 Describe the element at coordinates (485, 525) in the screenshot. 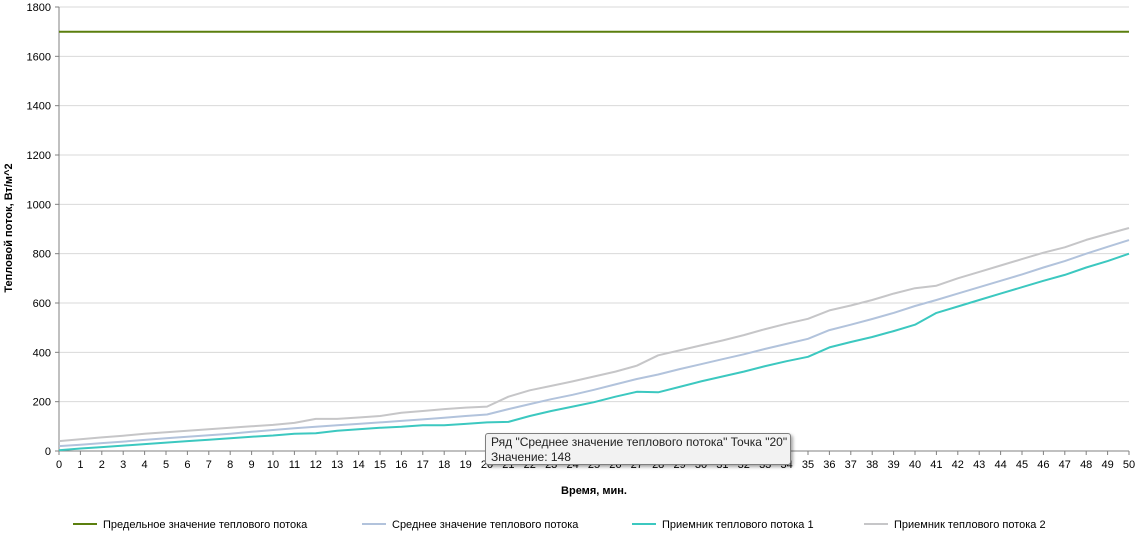

I see `legend-label-2: Среднее значение теплового потока` at that location.